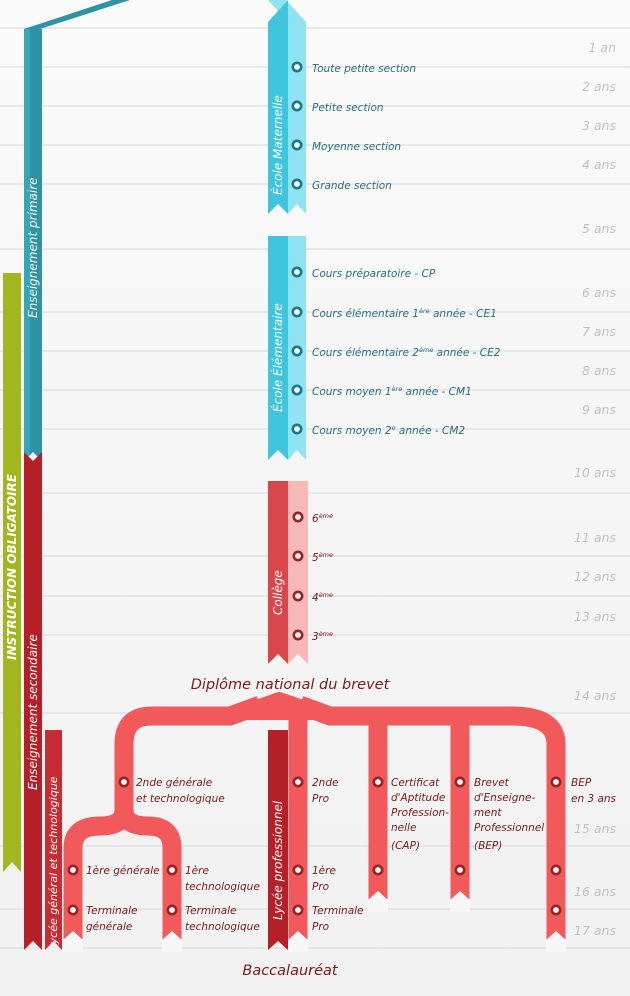  Describe the element at coordinates (12, 566) in the screenshot. I see `instruction-label: INSTRUCTION OBLIGATOIRE` at that location.